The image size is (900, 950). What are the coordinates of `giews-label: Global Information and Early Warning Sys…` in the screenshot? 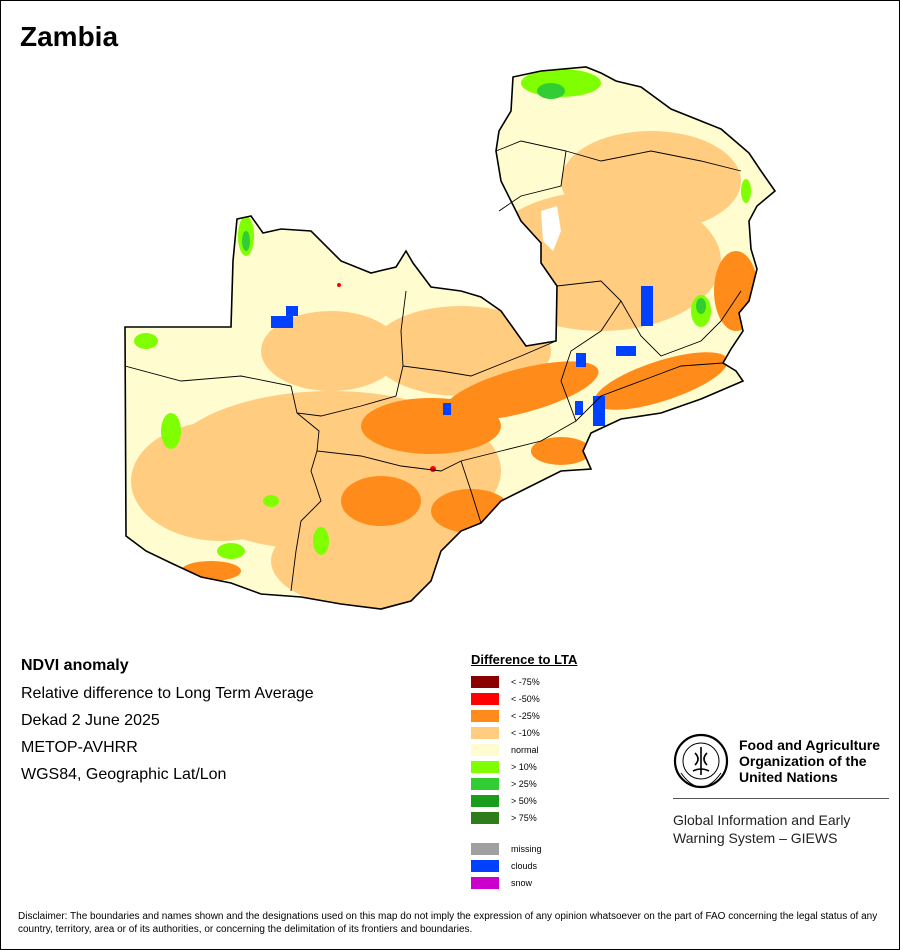 It's located at (781, 829).